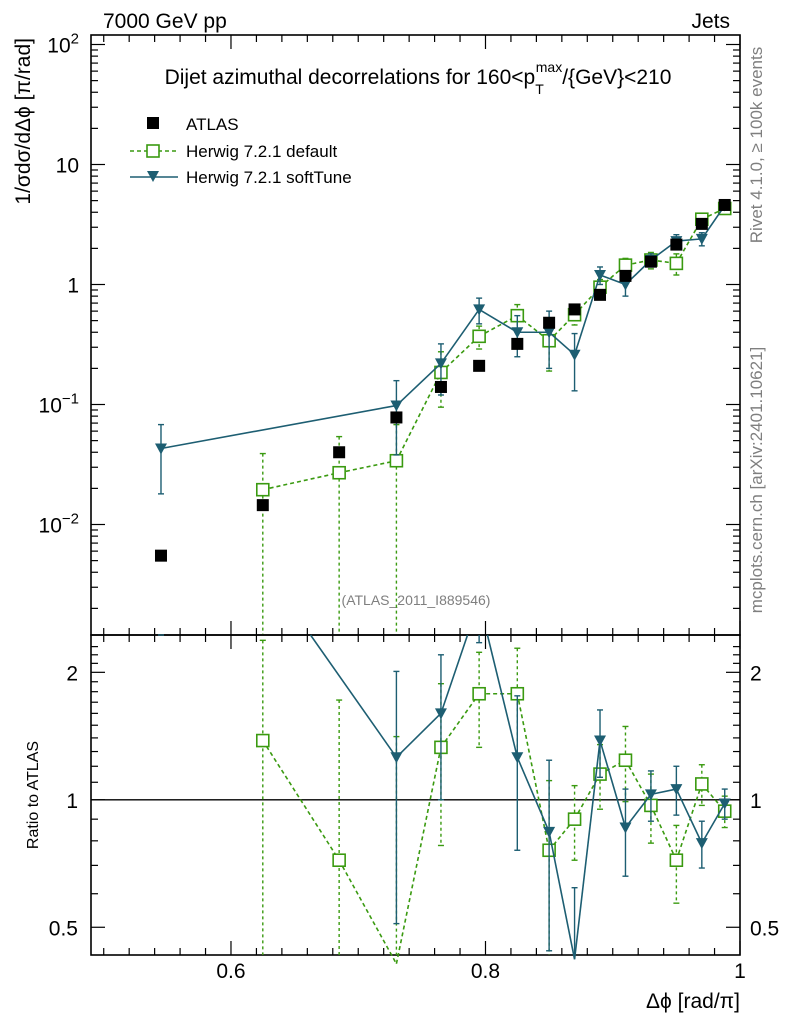 The height and width of the screenshot is (1024, 786). What do you see at coordinates (212, 124) in the screenshot?
I see `legend-label-atlas: ATLAS` at bounding box center [212, 124].